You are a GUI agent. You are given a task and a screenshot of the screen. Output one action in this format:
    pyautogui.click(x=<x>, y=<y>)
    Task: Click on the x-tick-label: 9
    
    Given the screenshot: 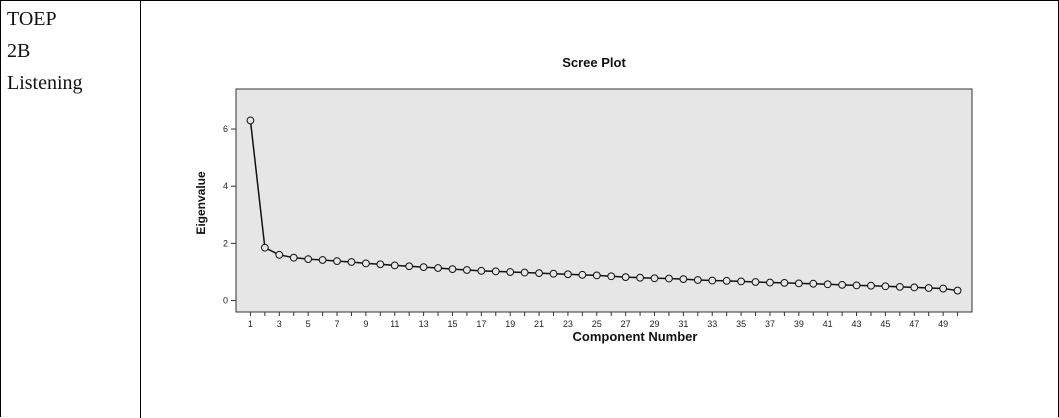 What is the action you would take?
    pyautogui.click(x=365, y=324)
    